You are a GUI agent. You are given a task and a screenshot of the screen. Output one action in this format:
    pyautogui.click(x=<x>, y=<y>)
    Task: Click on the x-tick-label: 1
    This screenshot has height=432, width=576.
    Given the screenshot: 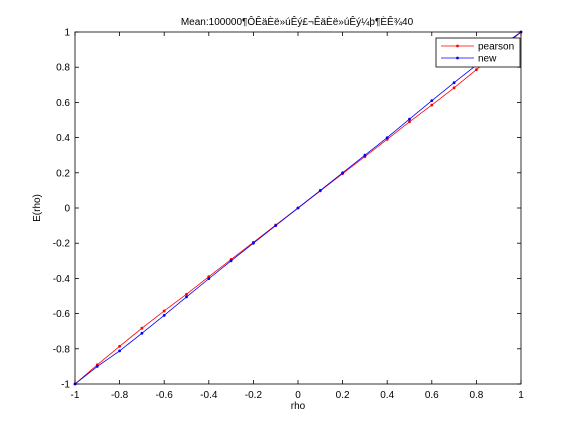 What is the action you would take?
    pyautogui.click(x=521, y=395)
    